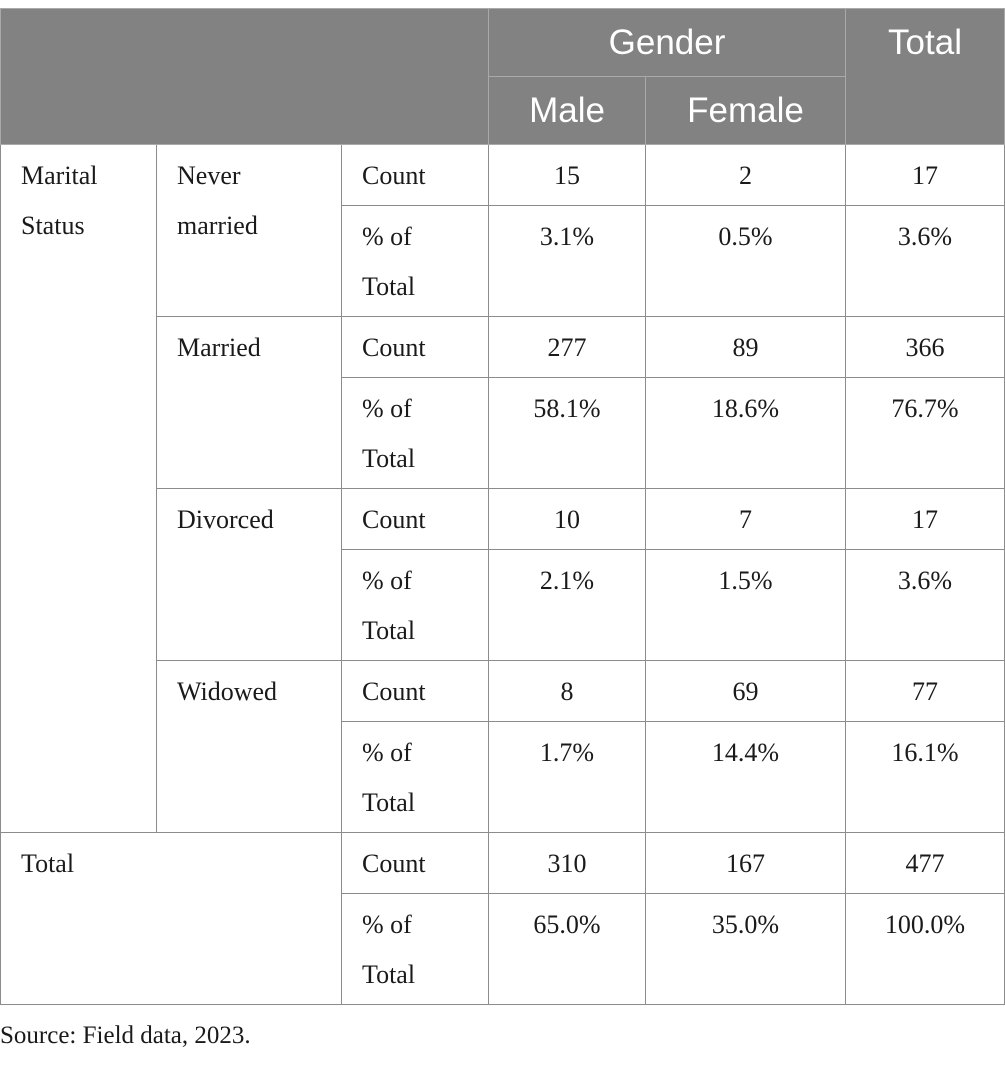 The height and width of the screenshot is (1065, 1005). What do you see at coordinates (925, 261) in the screenshot?
I see `cell-never-married-pct-total: 3.6%` at bounding box center [925, 261].